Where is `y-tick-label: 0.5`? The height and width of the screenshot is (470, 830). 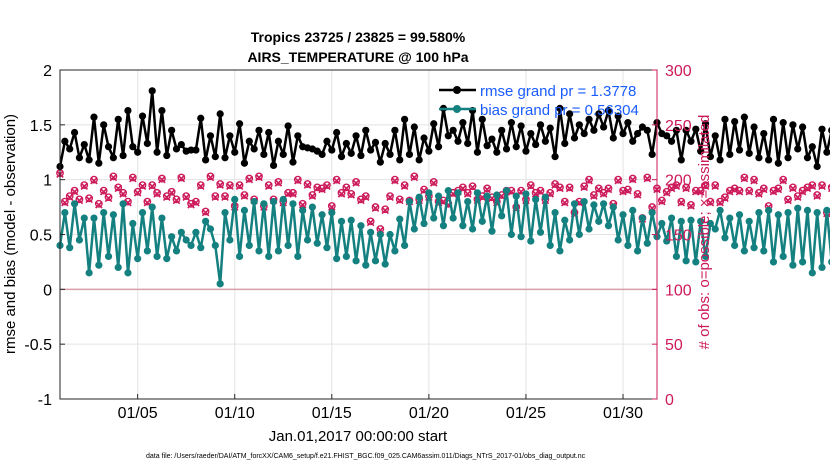 y-tick-label: 0.5 is located at coordinates (41, 236).